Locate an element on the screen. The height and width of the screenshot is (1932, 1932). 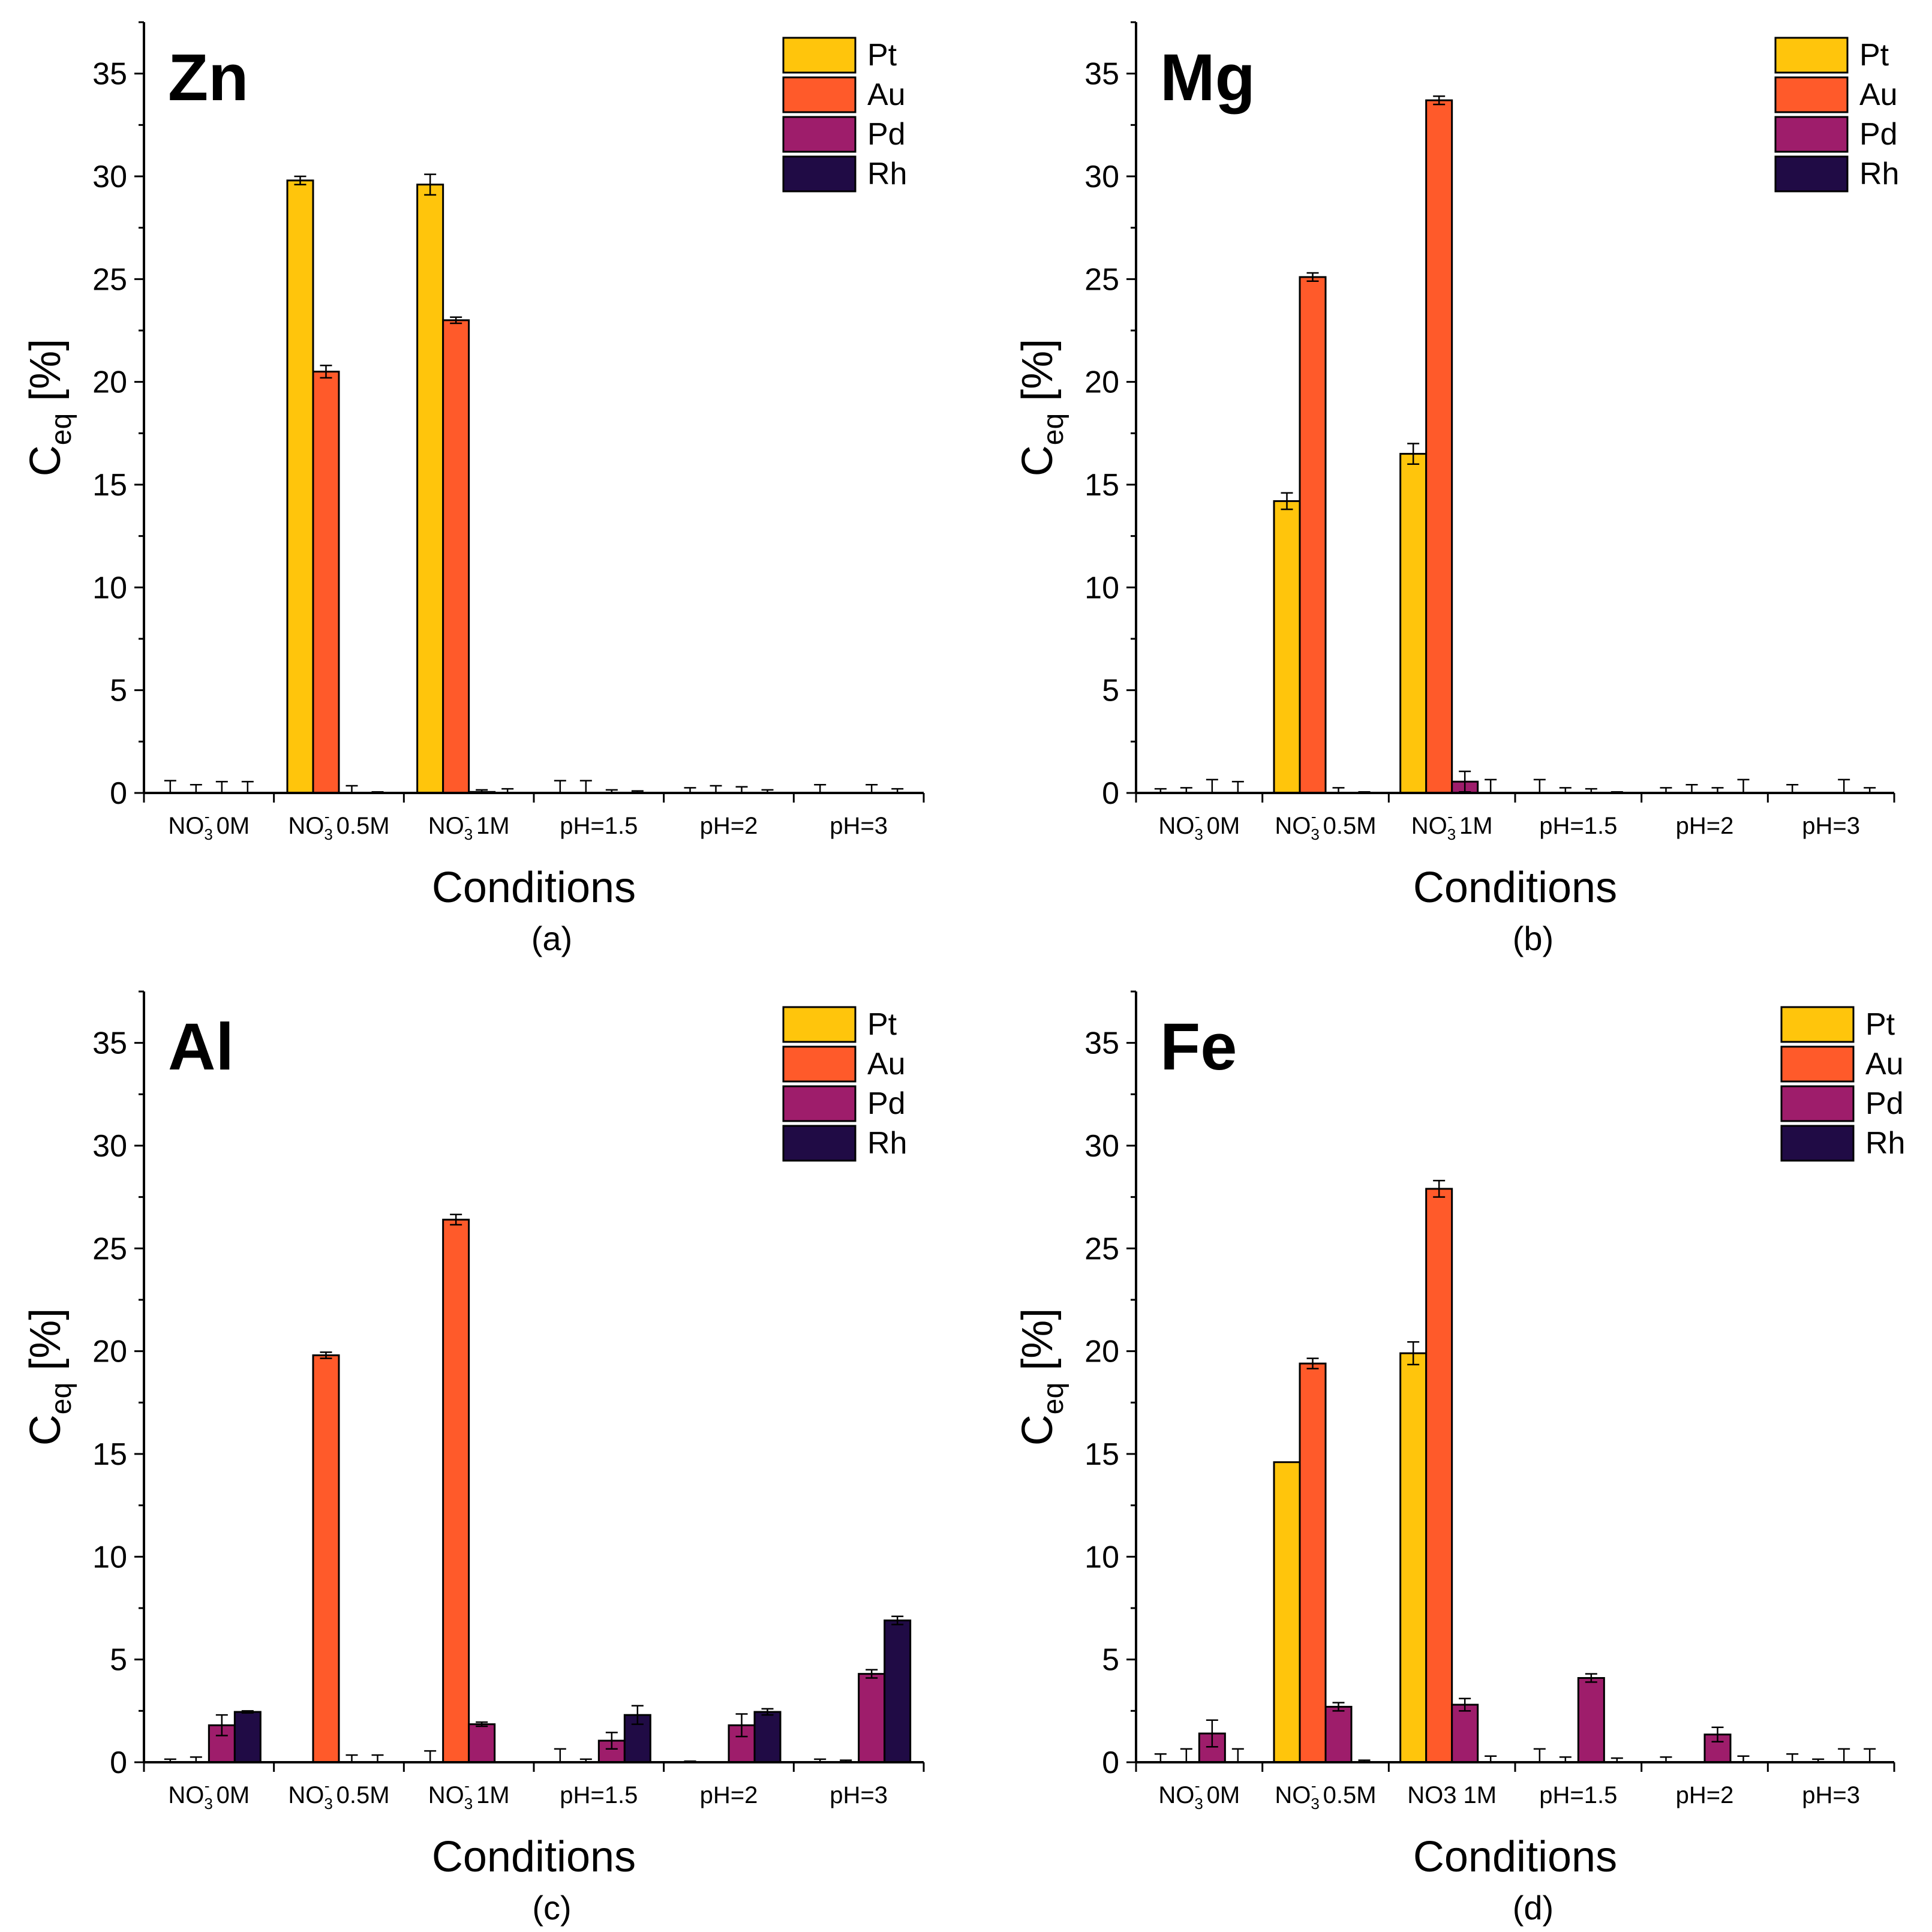
legend-label-rh: Rh is located at coordinates (887, 174).